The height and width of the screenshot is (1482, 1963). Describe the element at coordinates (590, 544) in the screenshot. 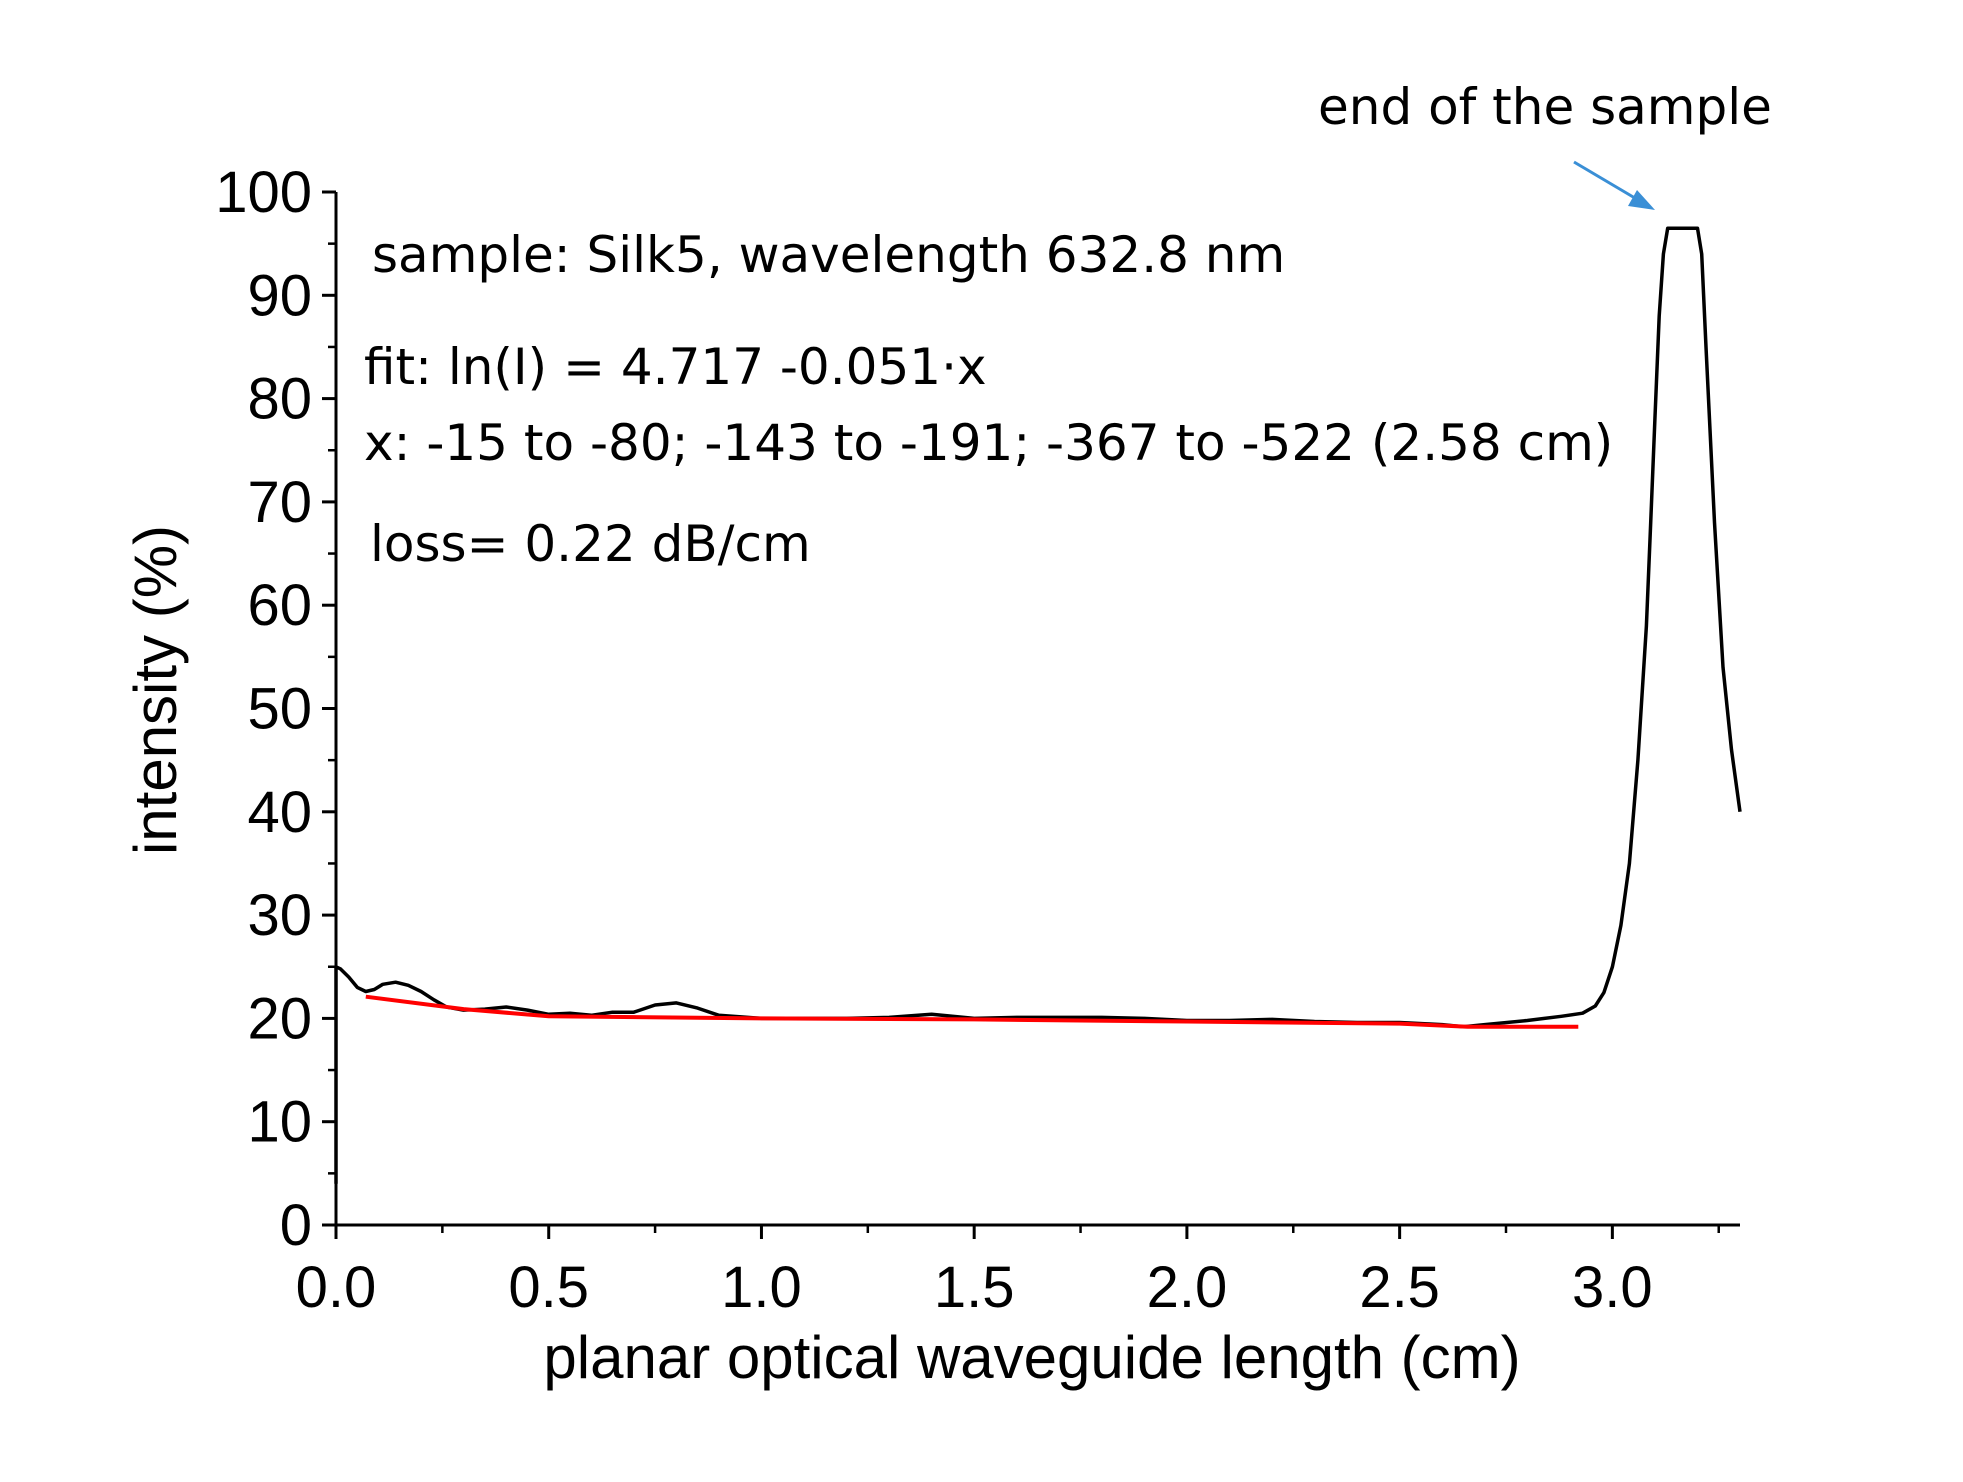

I see `annotation-loss: loss= 0.22 dB/cm` at that location.